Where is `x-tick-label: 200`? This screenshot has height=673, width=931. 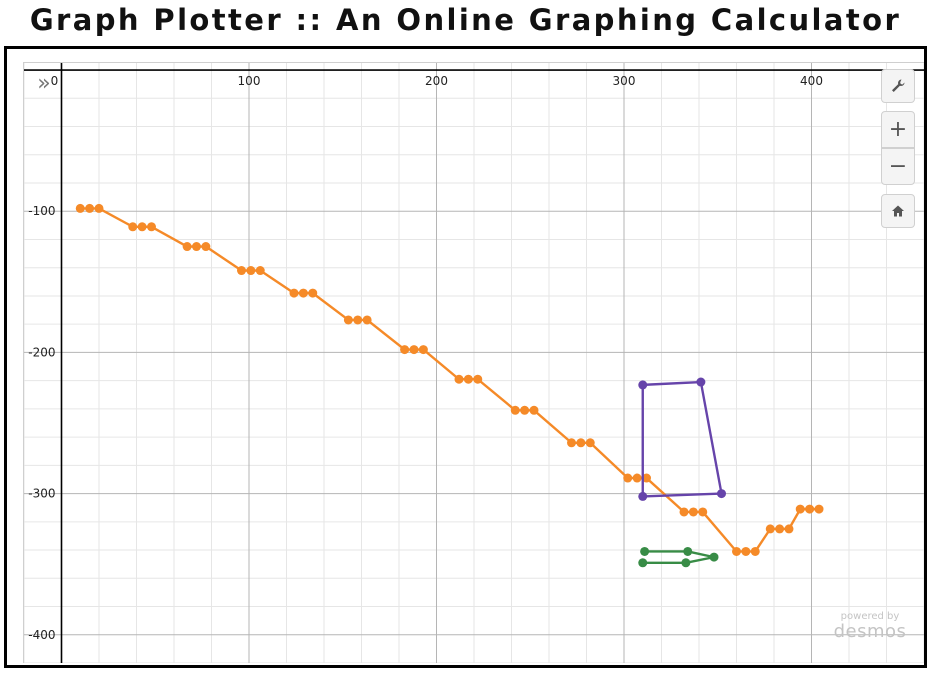
x-tick-label: 200 is located at coordinates (436, 81).